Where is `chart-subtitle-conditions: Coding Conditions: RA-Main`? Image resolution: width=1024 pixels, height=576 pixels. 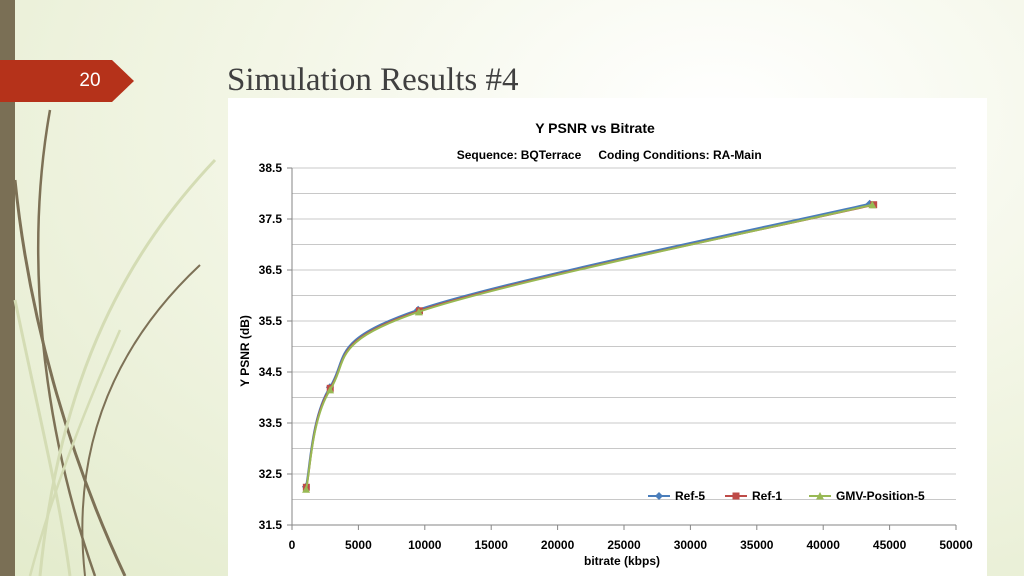 chart-subtitle-conditions: Coding Conditions: RA-Main is located at coordinates (679, 155).